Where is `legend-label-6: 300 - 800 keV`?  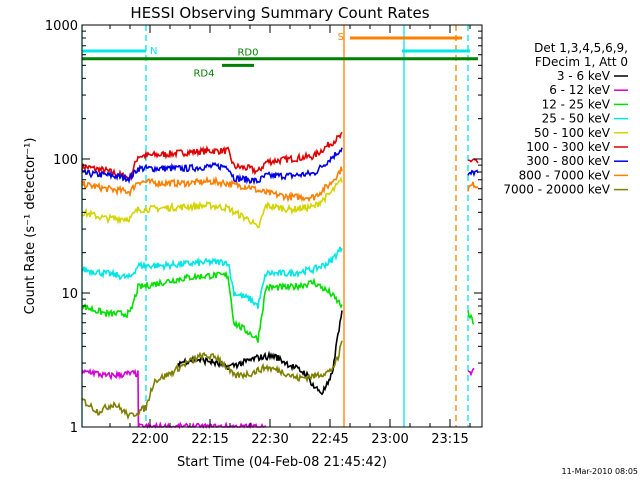
legend-label-6: 300 - 800 keV is located at coordinates (568, 161).